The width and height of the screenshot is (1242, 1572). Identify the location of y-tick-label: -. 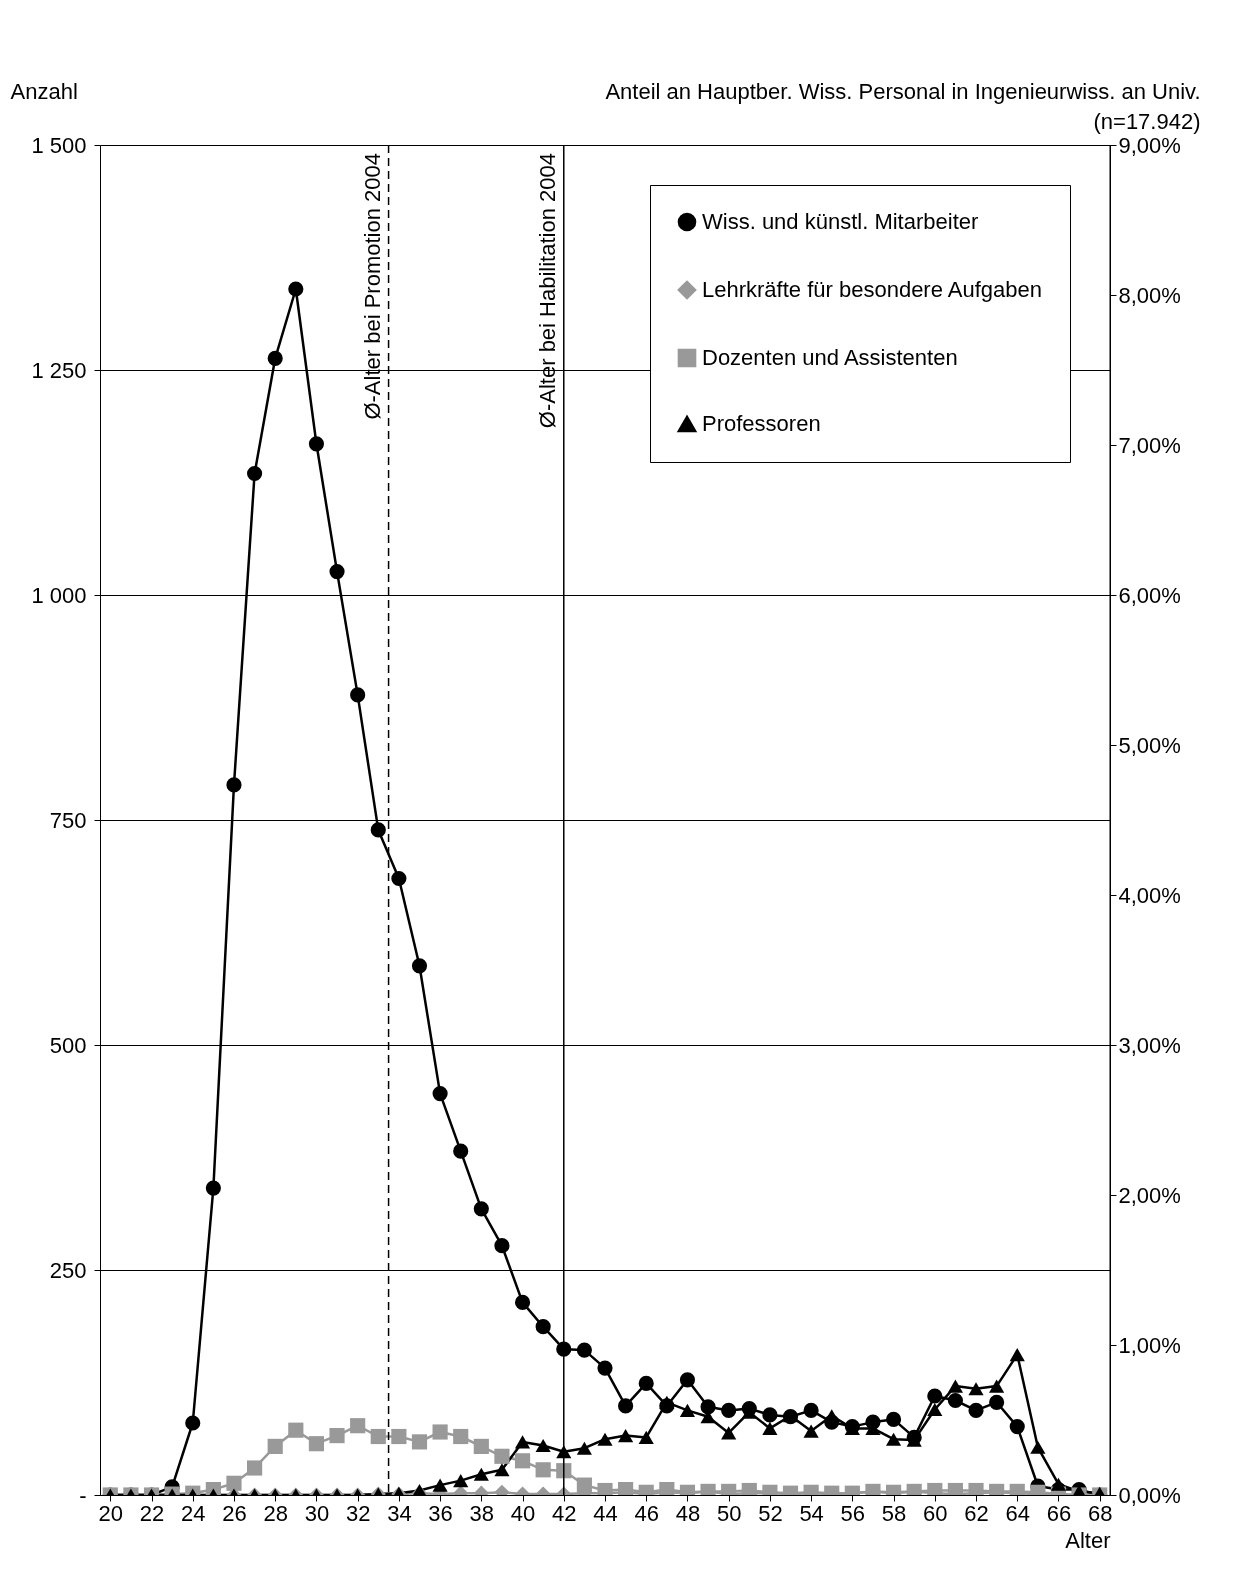
(83, 1495).